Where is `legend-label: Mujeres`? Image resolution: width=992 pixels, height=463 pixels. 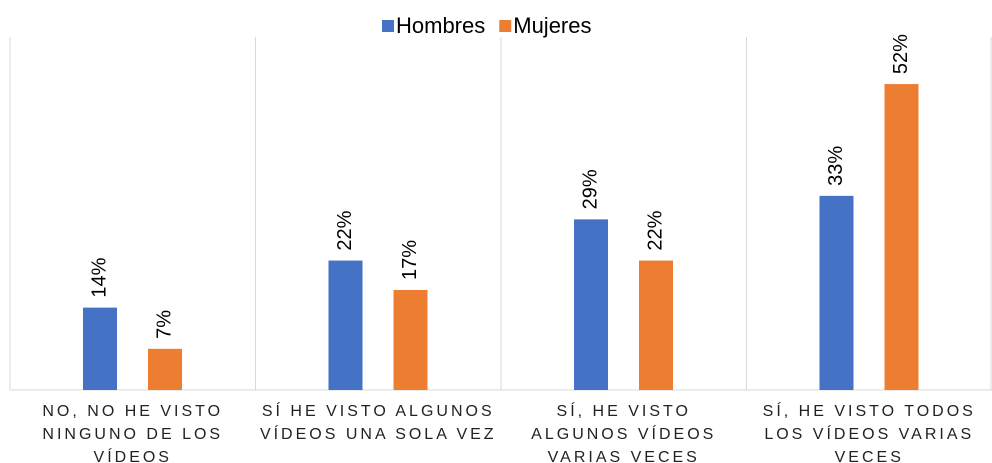
legend-label: Mujeres is located at coordinates (552, 25).